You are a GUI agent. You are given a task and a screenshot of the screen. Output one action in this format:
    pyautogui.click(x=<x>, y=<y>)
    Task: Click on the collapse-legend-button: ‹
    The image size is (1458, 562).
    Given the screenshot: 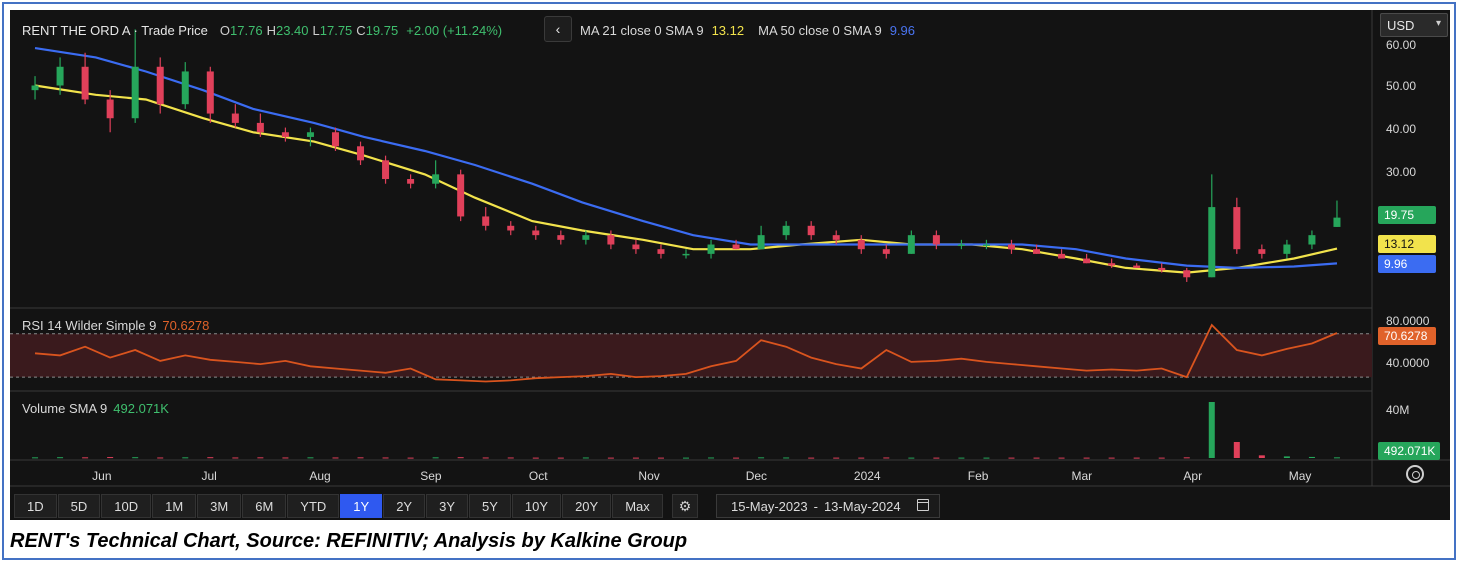 What is the action you would take?
    pyautogui.click(x=558, y=29)
    